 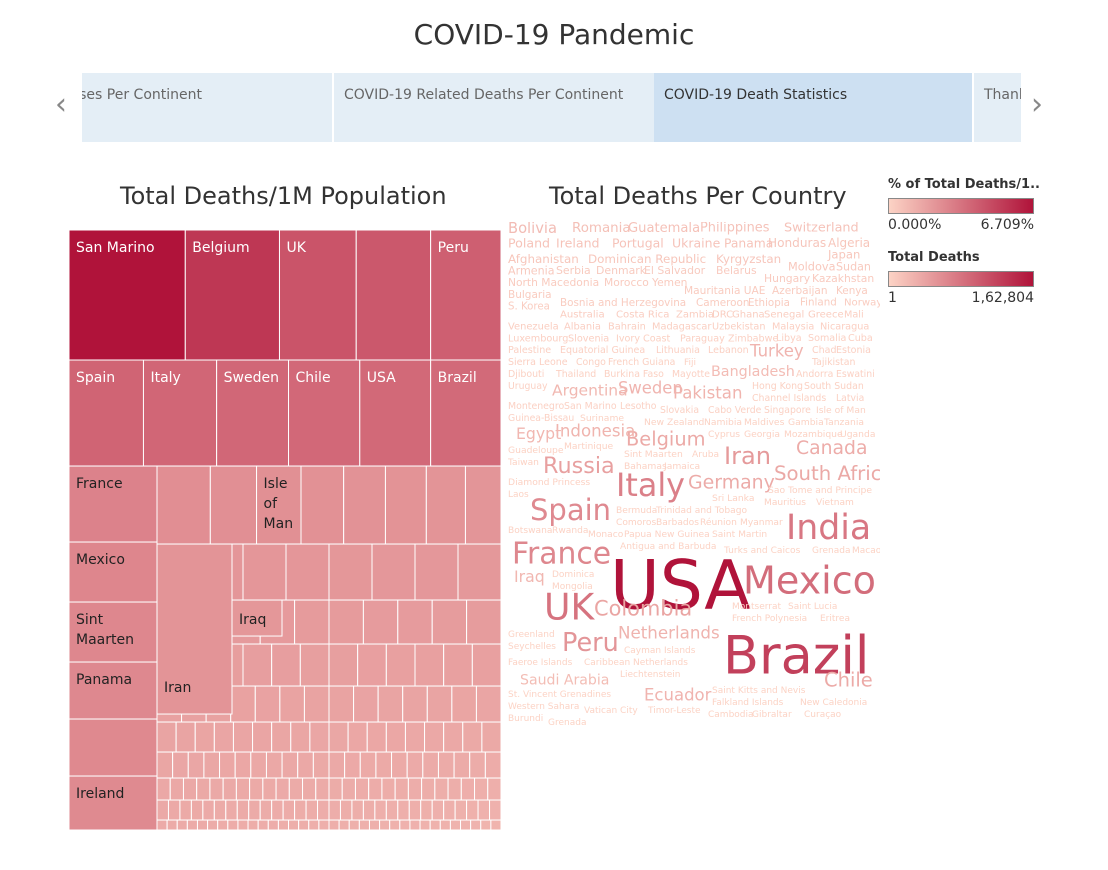 What do you see at coordinates (866, 551) in the screenshot?
I see `wordcloud-word: Macao` at bounding box center [866, 551].